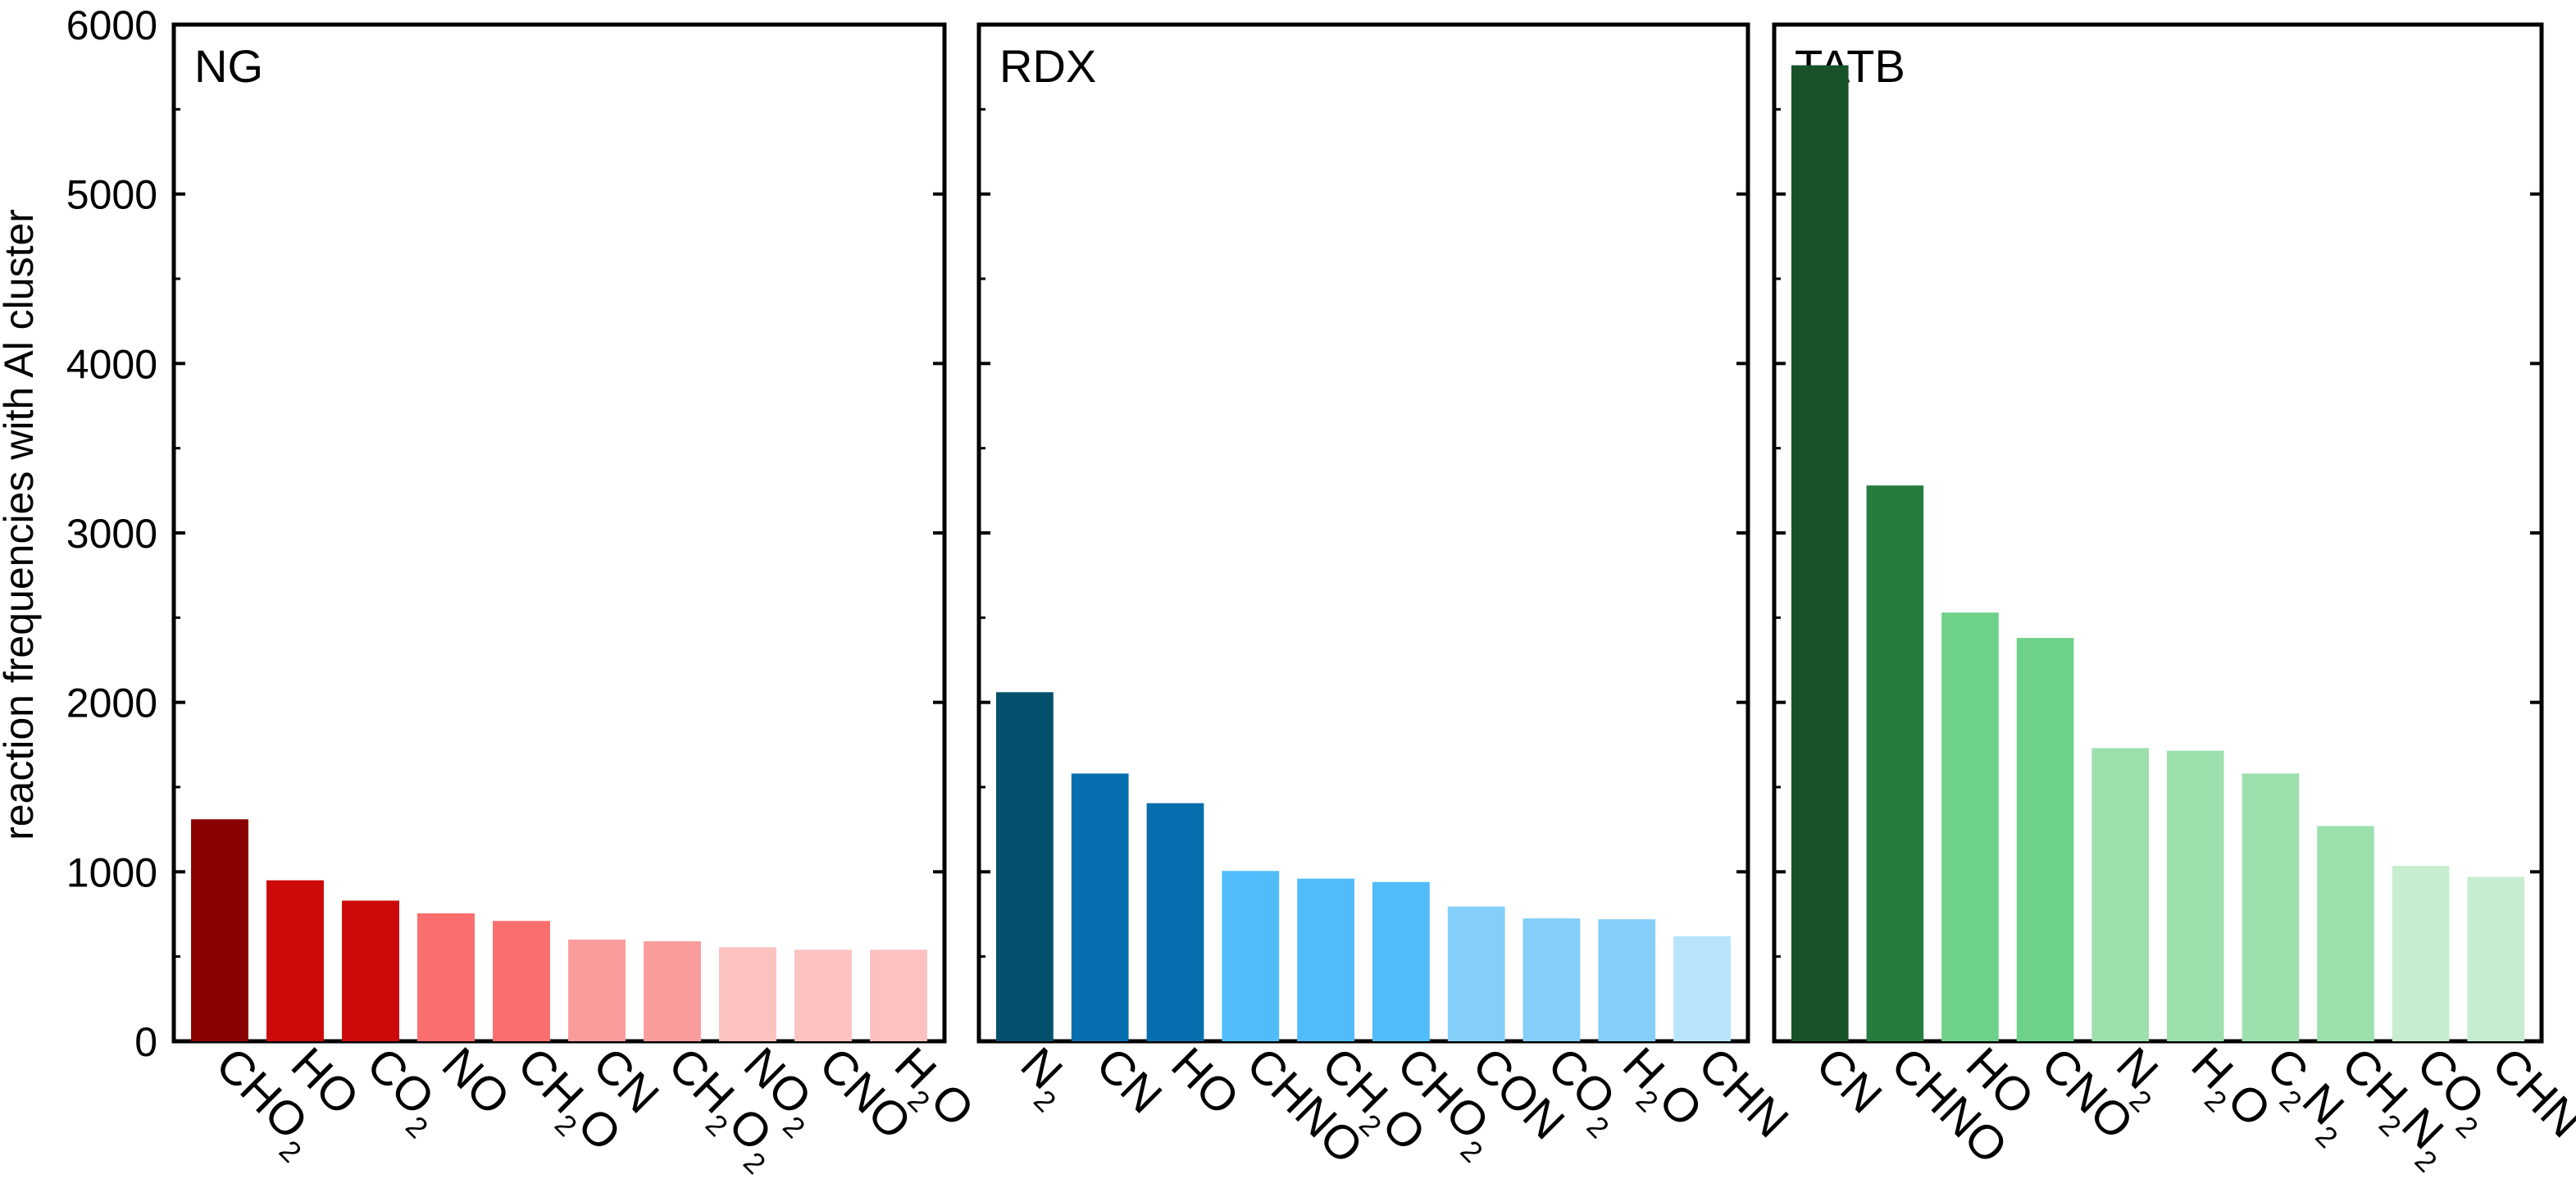 The height and width of the screenshot is (1179, 2576). What do you see at coordinates (111, 195) in the screenshot?
I see `y-tick-label: 5000` at bounding box center [111, 195].